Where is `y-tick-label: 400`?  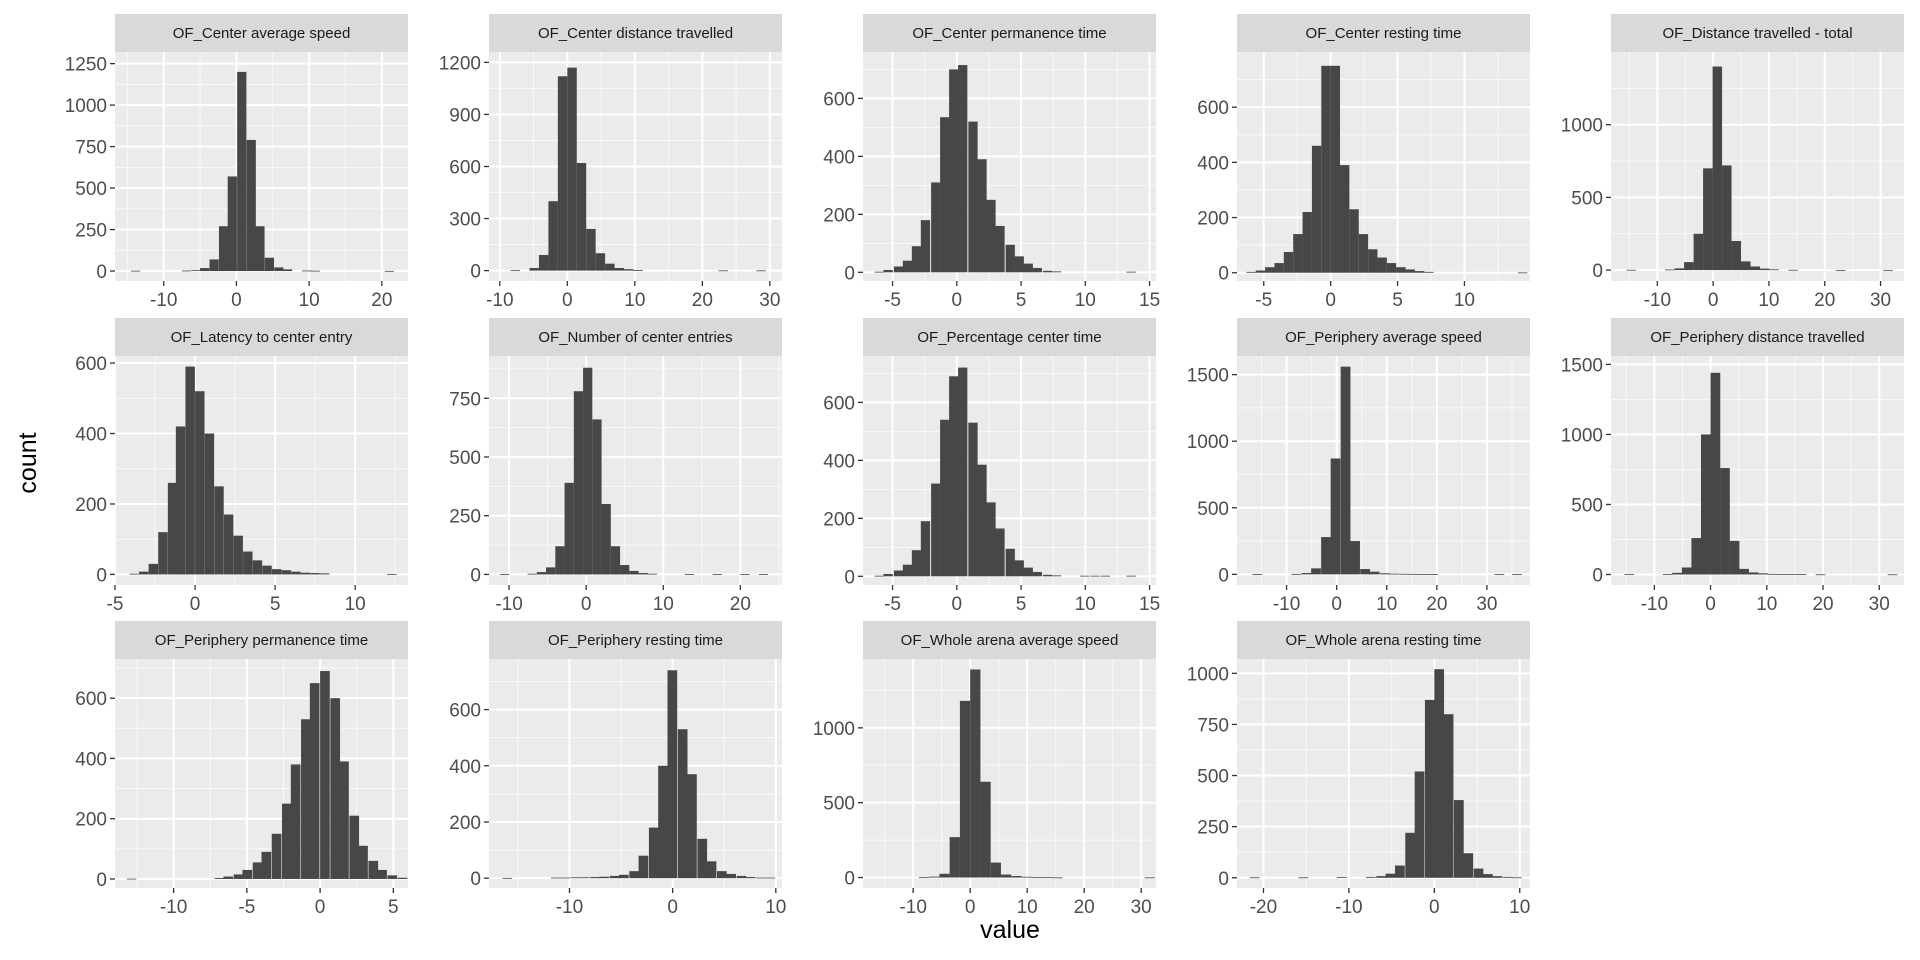 y-tick-label: 400 is located at coordinates (465, 767).